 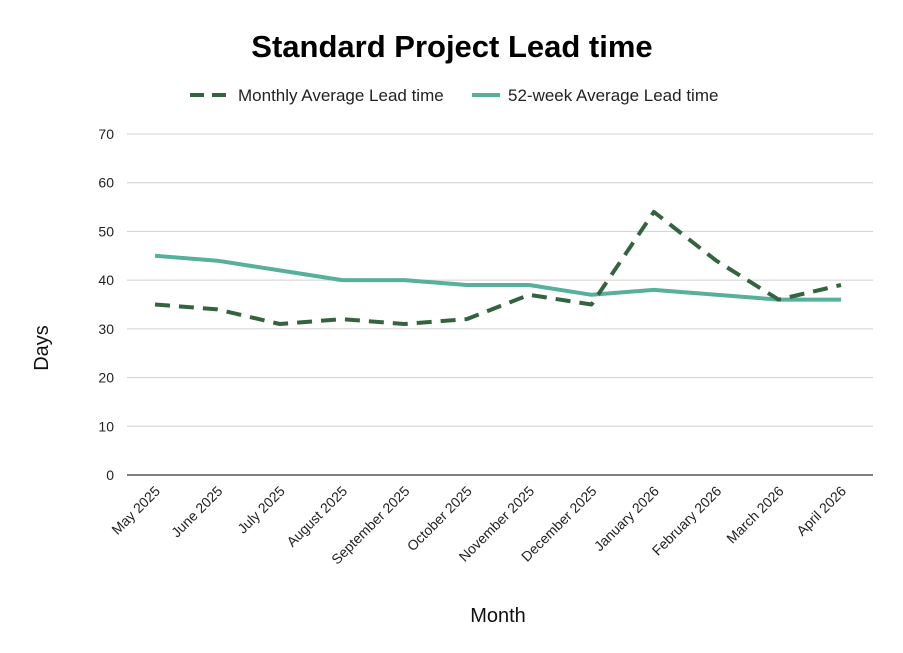 I want to click on x-tick-label: April 2026, so click(x=821, y=511).